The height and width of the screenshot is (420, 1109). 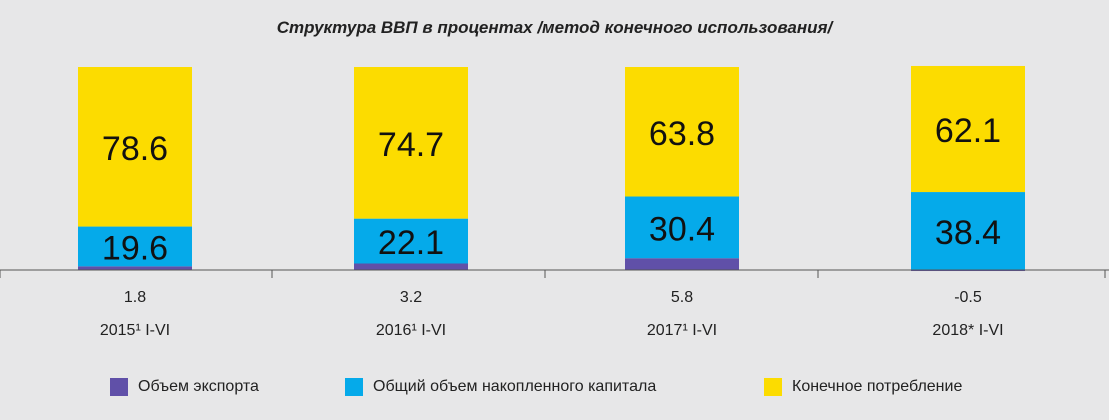 What do you see at coordinates (135, 330) in the screenshot?
I see `category-label-0: 2015¹ I-VI` at bounding box center [135, 330].